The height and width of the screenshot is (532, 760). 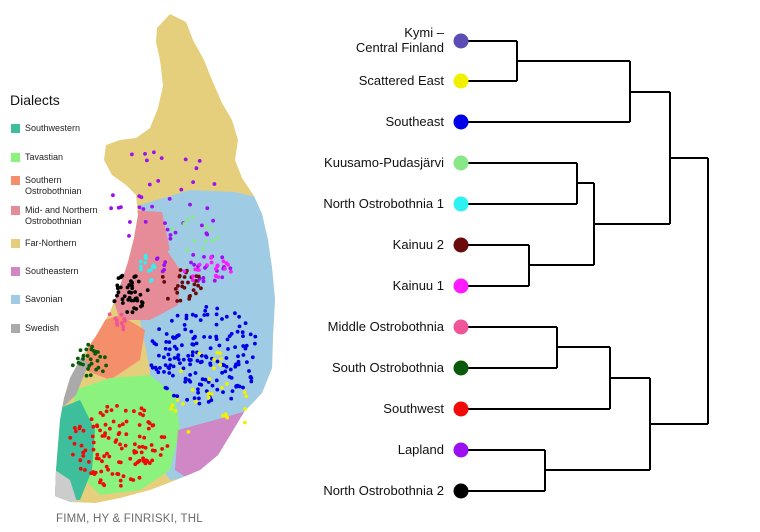 What do you see at coordinates (51, 243) in the screenshot?
I see `legend-label: Far-Northern` at bounding box center [51, 243].